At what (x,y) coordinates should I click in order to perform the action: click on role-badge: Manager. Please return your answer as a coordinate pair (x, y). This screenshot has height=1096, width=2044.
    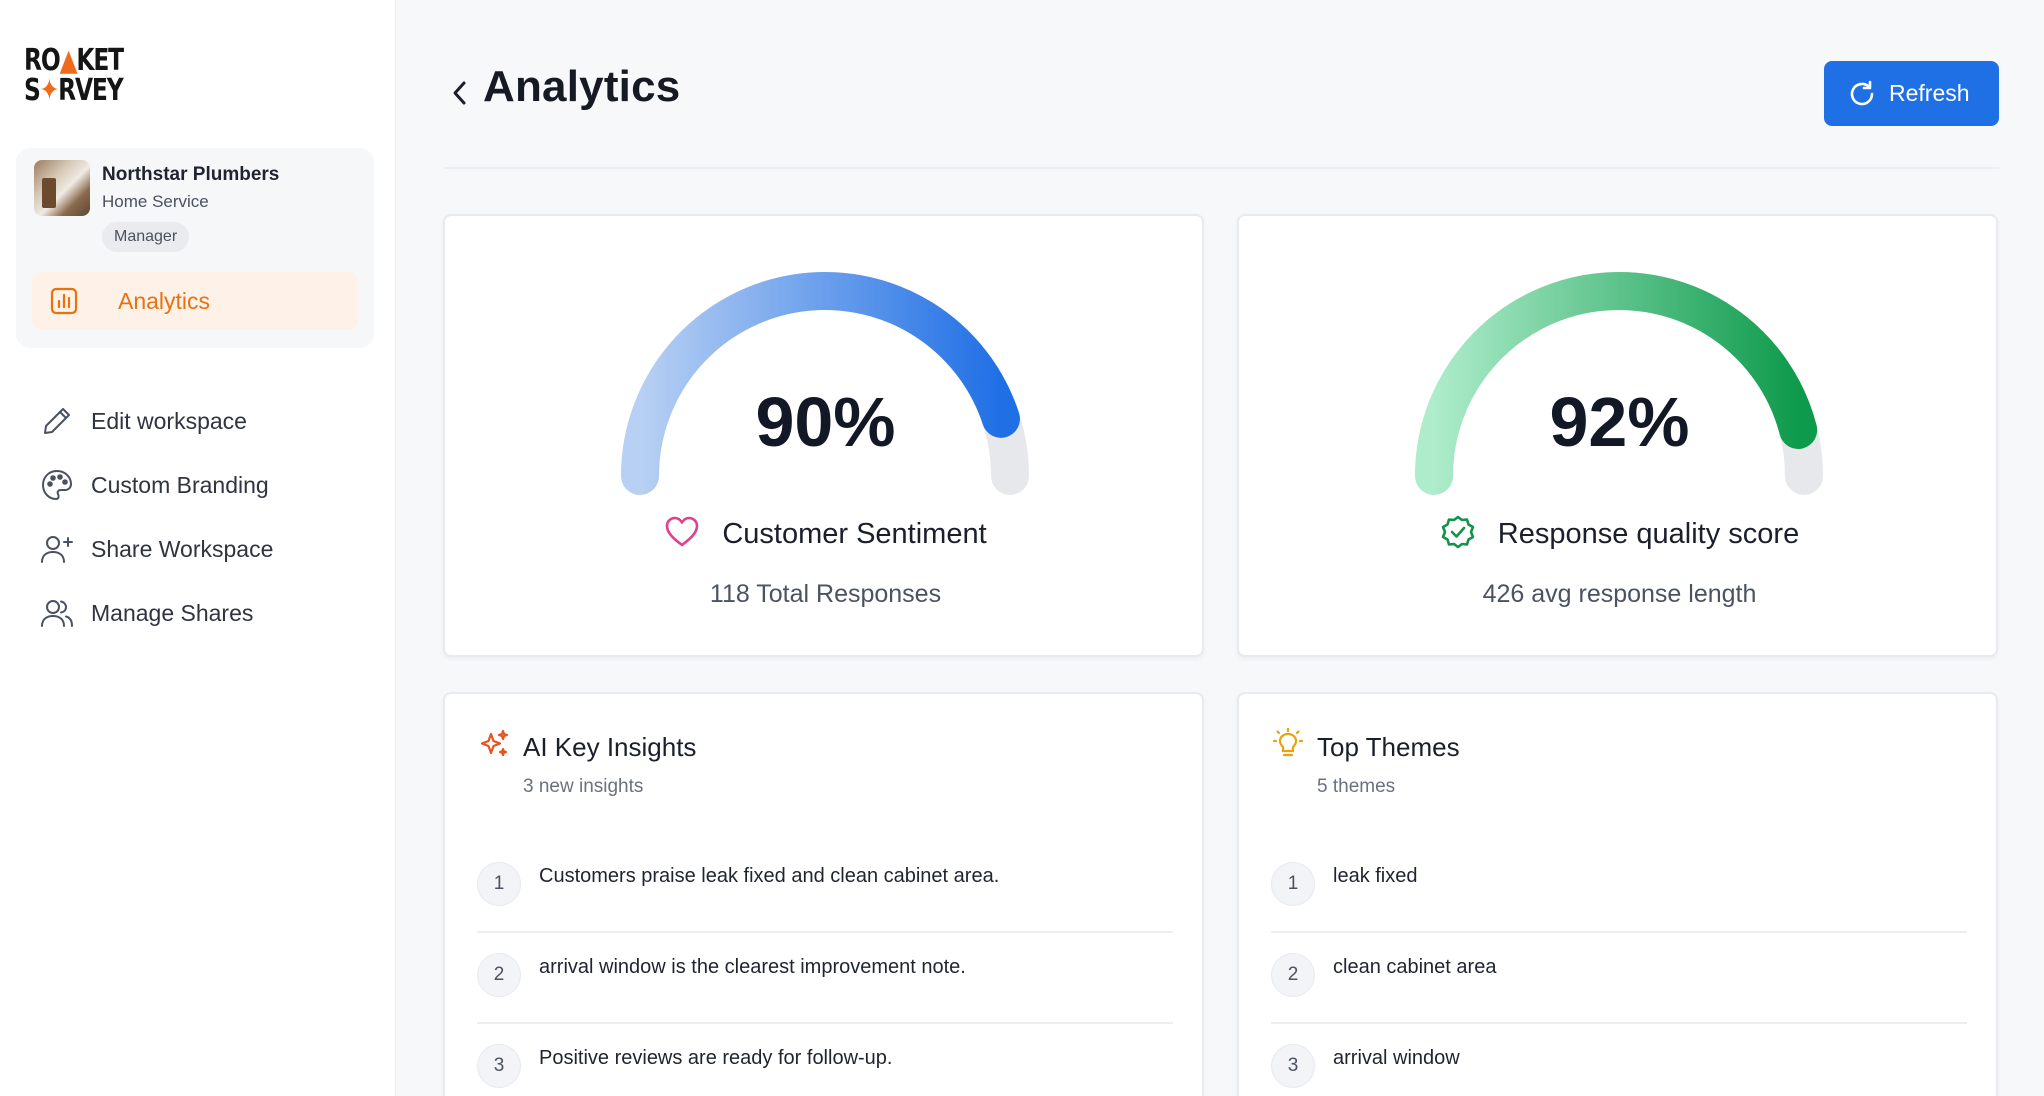
    Looking at the image, I should click on (146, 237).